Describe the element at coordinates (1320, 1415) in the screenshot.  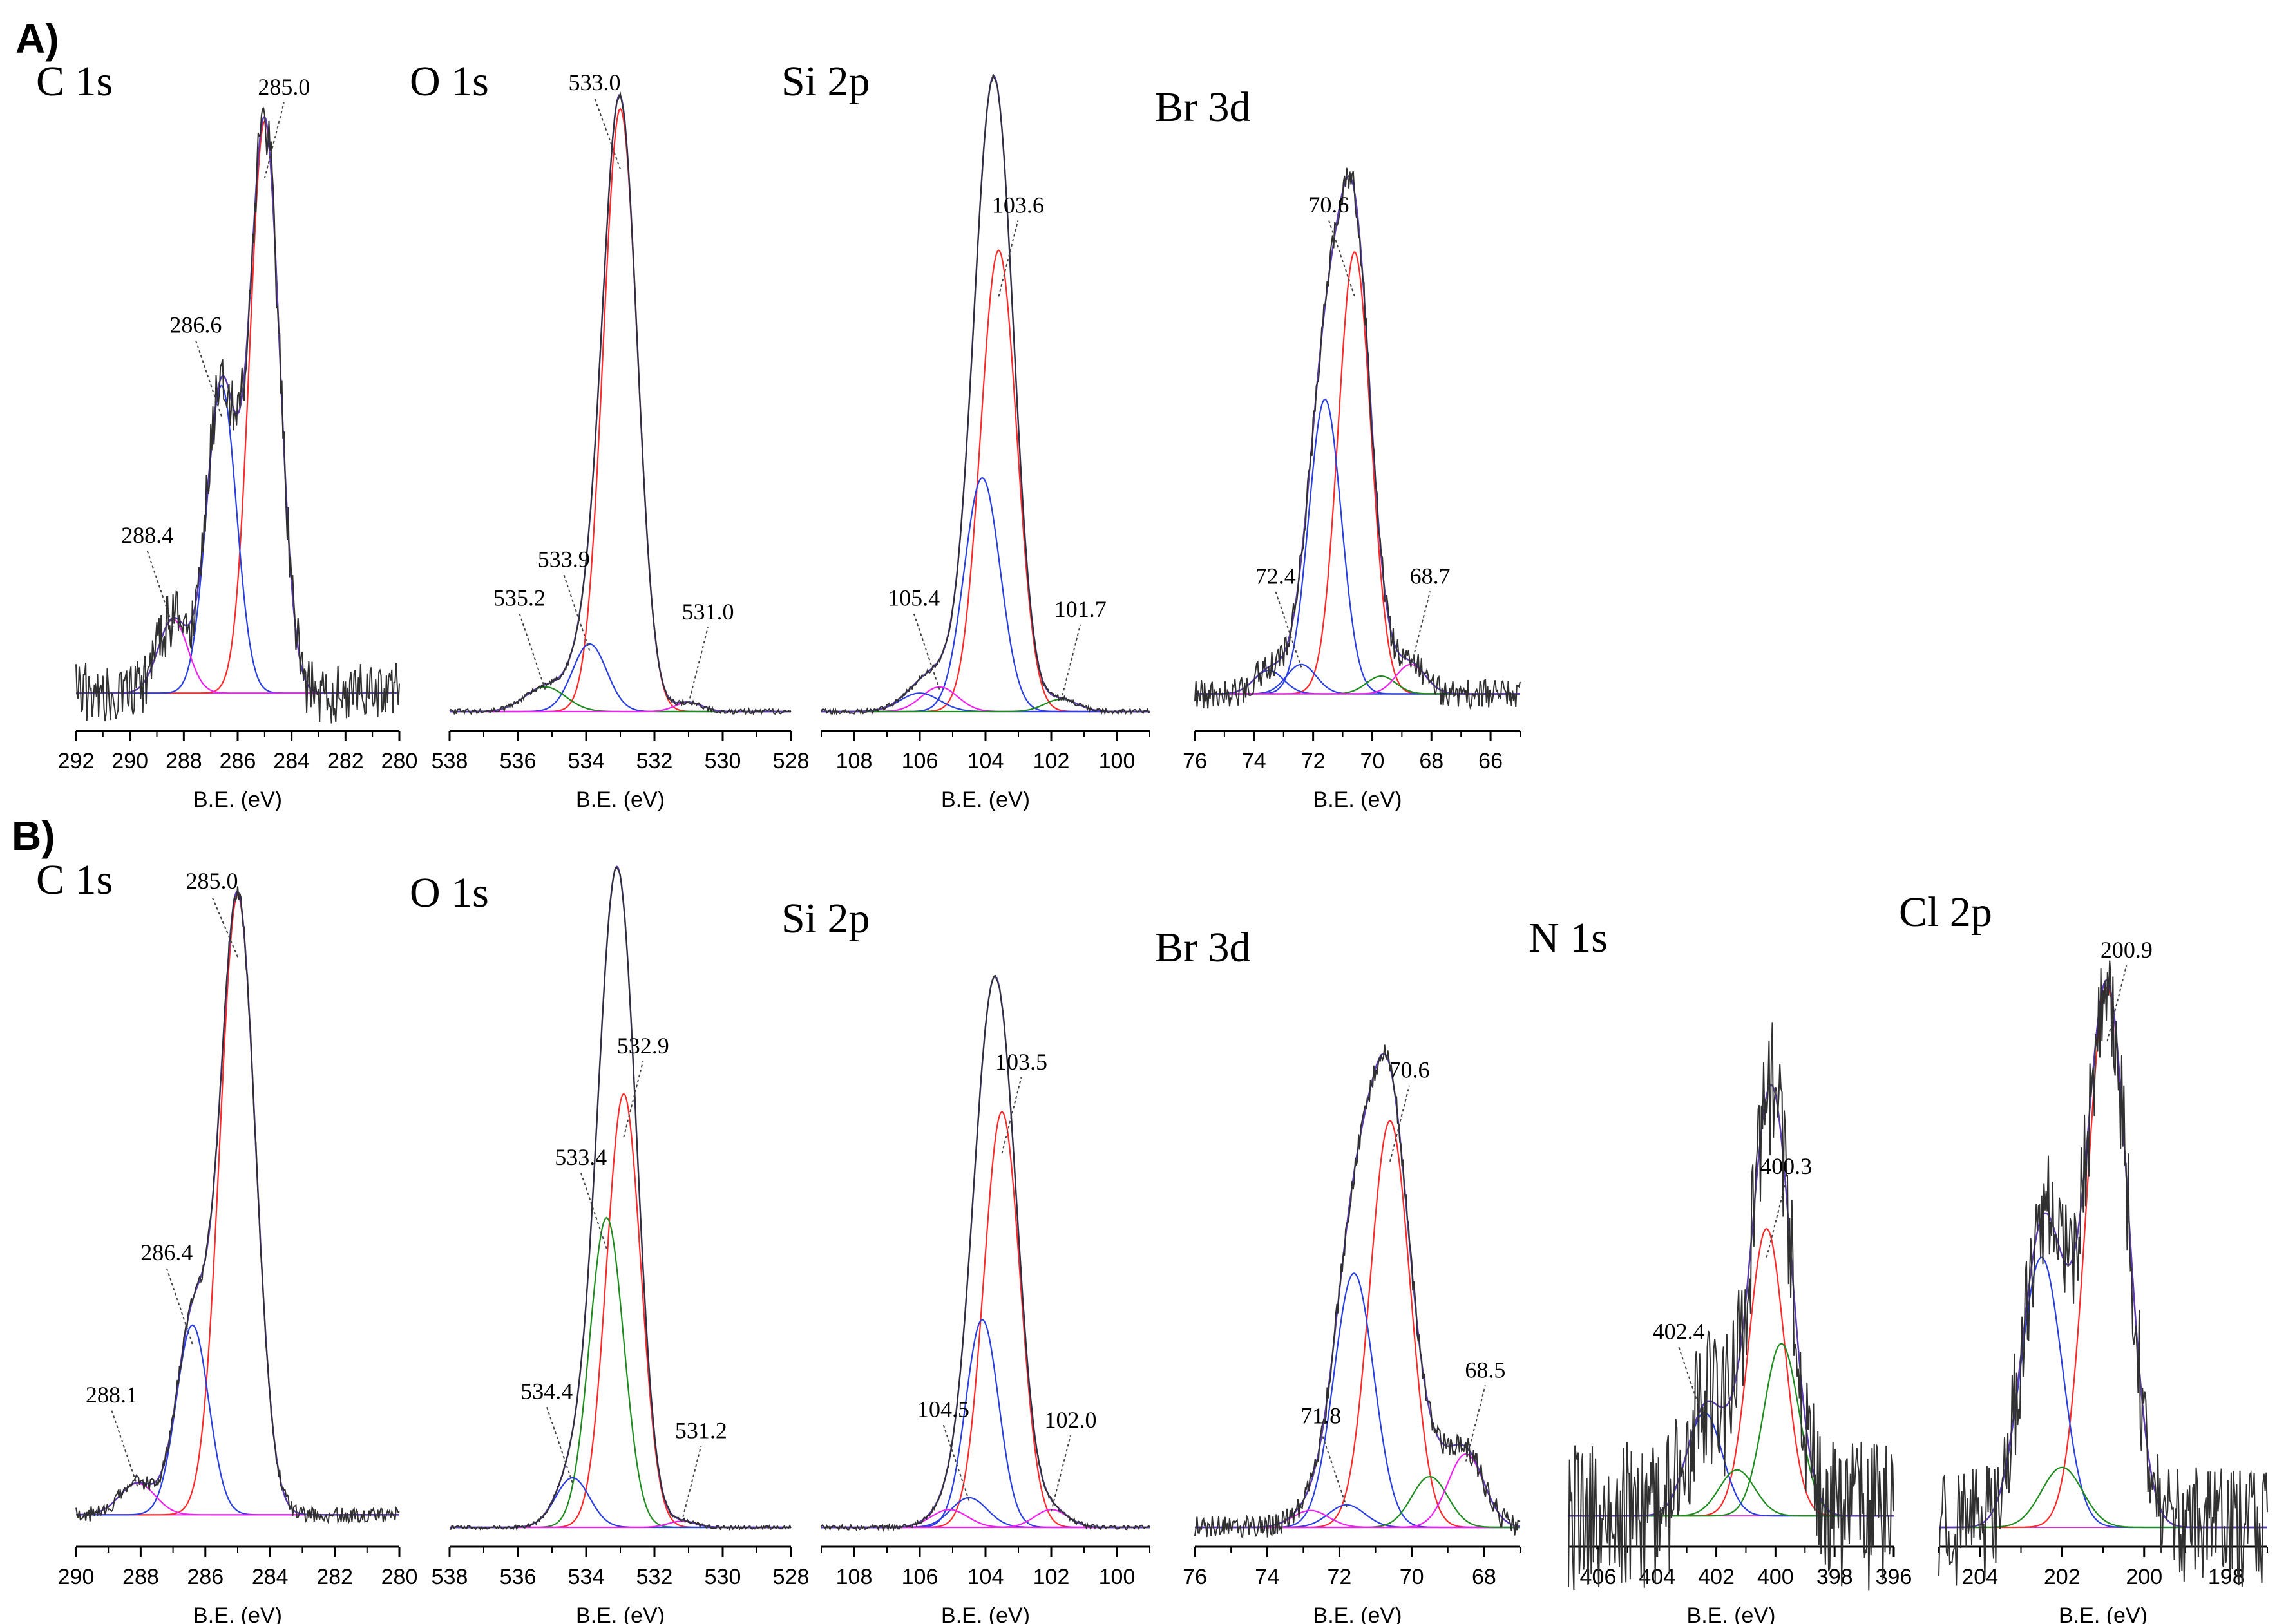
I see `peak-label: 71.8` at that location.